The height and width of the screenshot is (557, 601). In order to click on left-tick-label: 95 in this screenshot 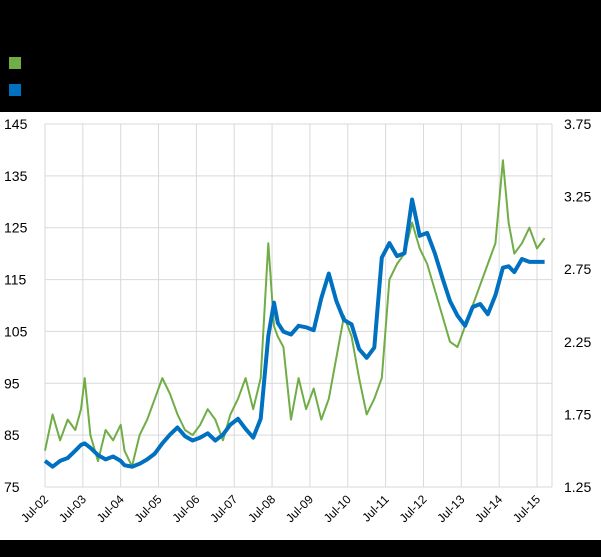, I will do `click(12, 383)`.